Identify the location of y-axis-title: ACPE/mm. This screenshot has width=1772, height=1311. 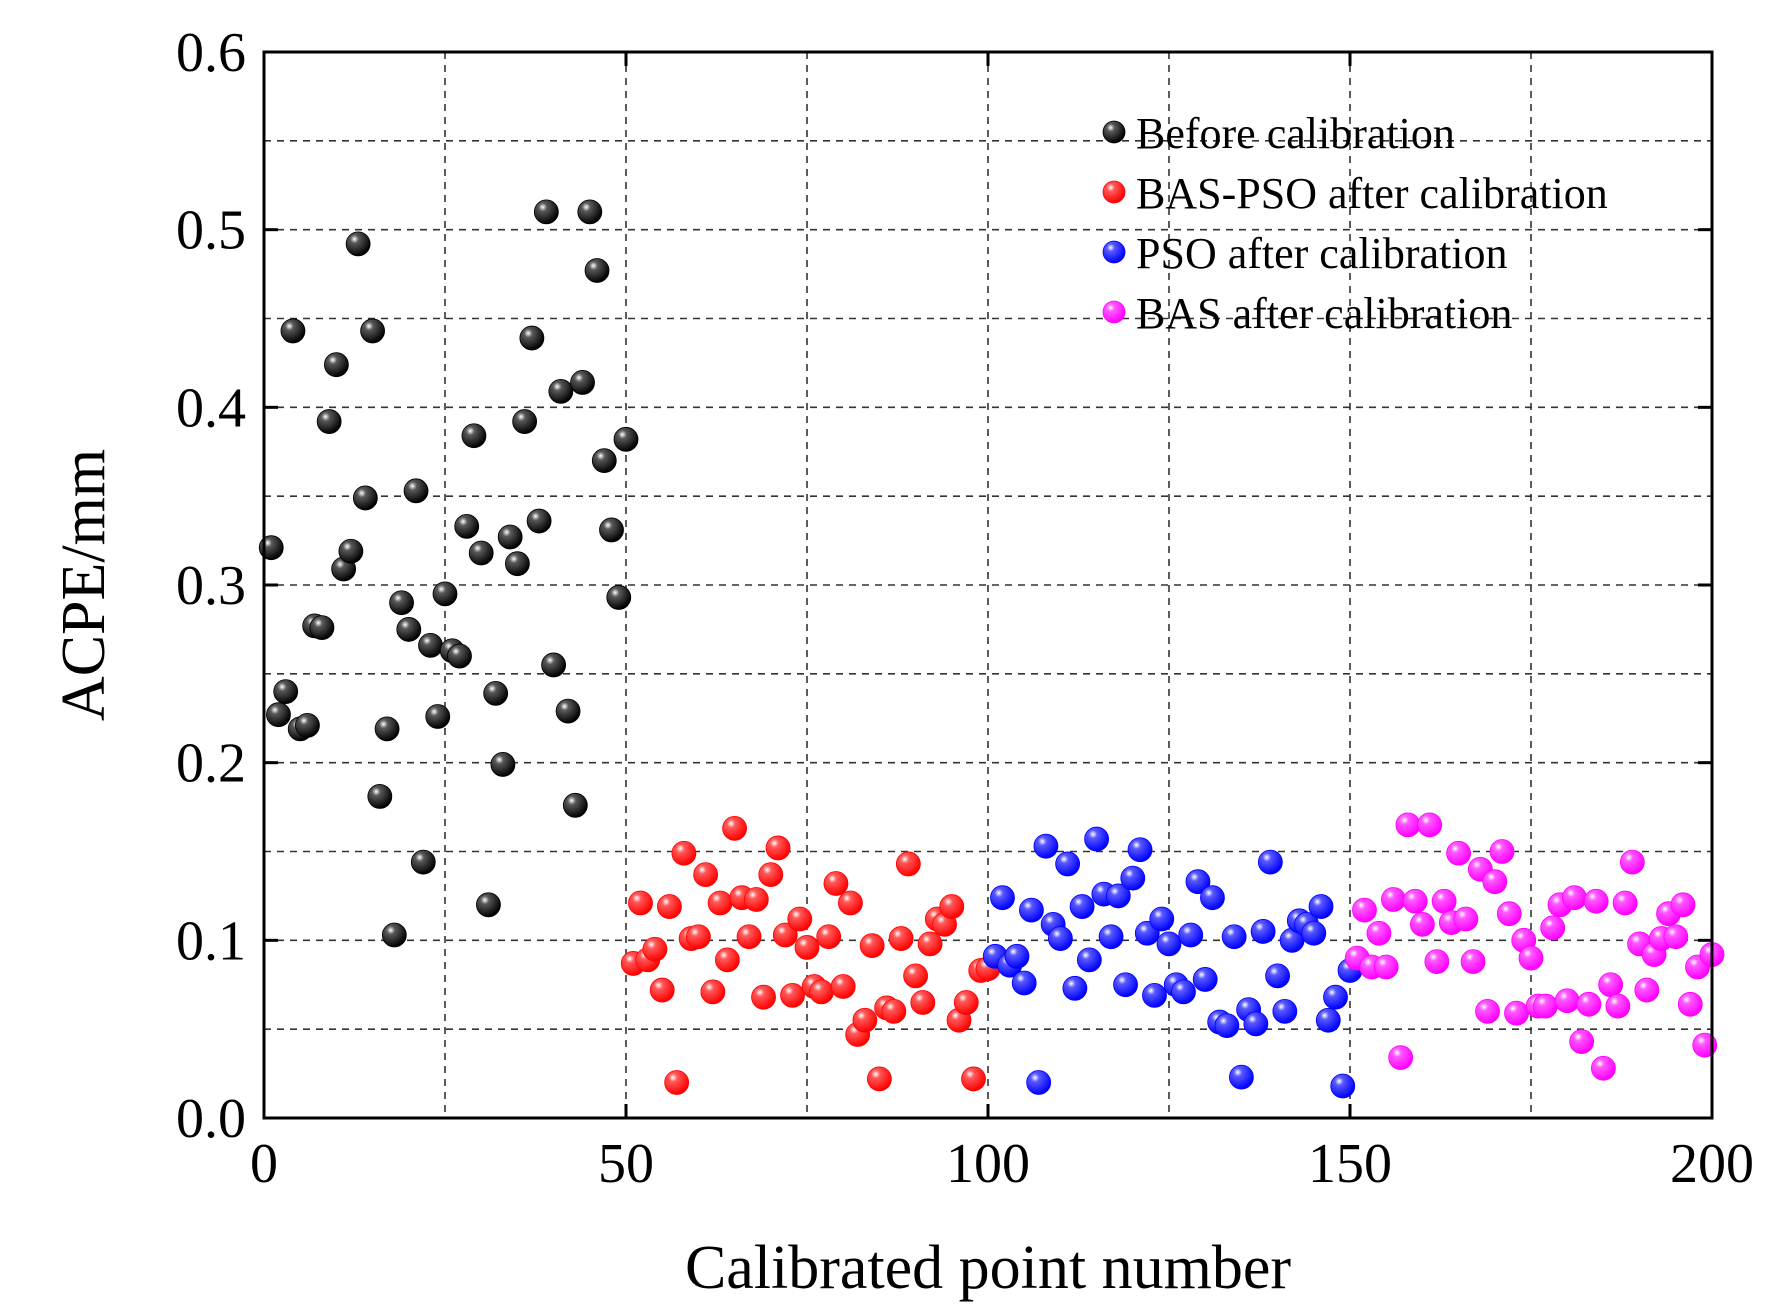
(84, 585).